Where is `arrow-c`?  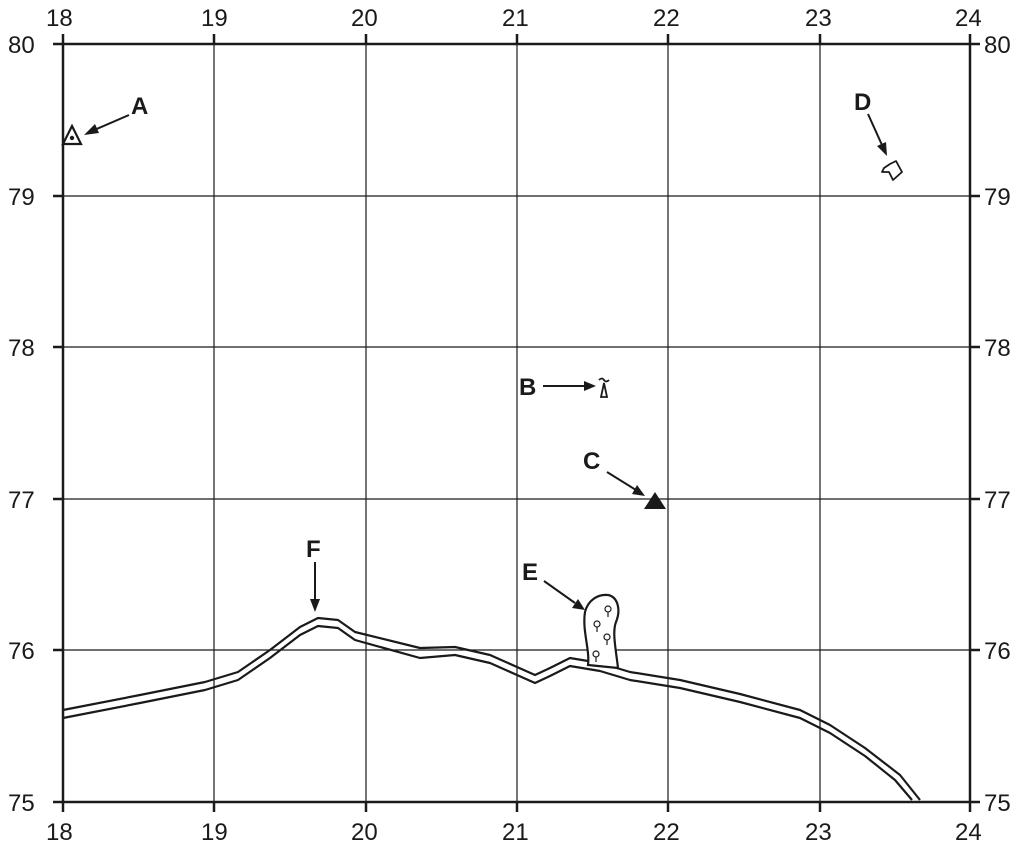
arrow-c is located at coordinates (625, 483).